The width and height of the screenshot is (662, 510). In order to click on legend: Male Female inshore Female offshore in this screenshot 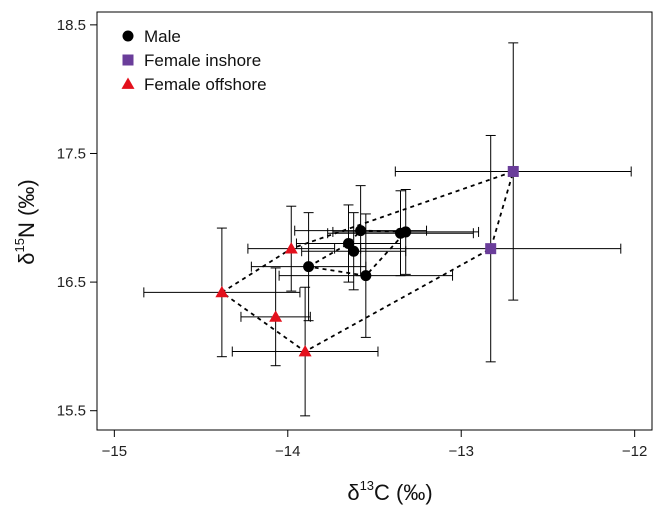, I will do `click(194, 60)`.